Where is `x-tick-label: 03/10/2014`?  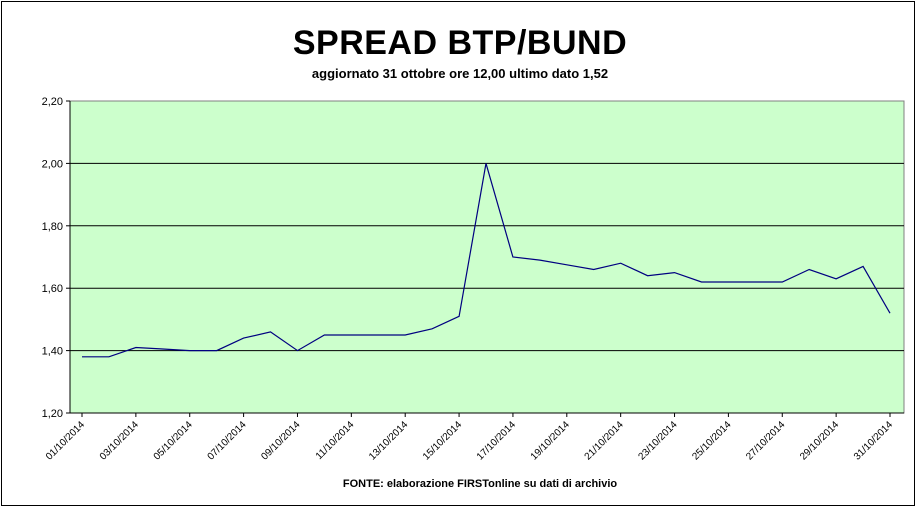
x-tick-label: 03/10/2014 is located at coordinates (119, 440).